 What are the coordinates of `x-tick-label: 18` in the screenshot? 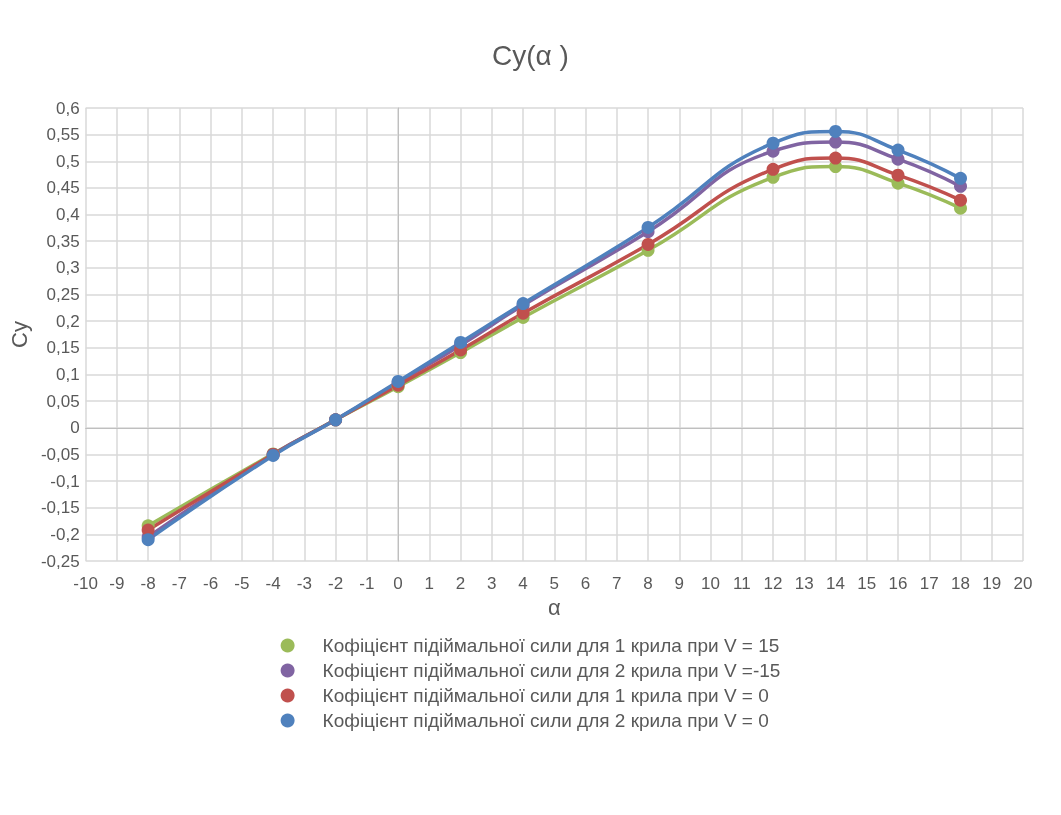 It's located at (960, 583).